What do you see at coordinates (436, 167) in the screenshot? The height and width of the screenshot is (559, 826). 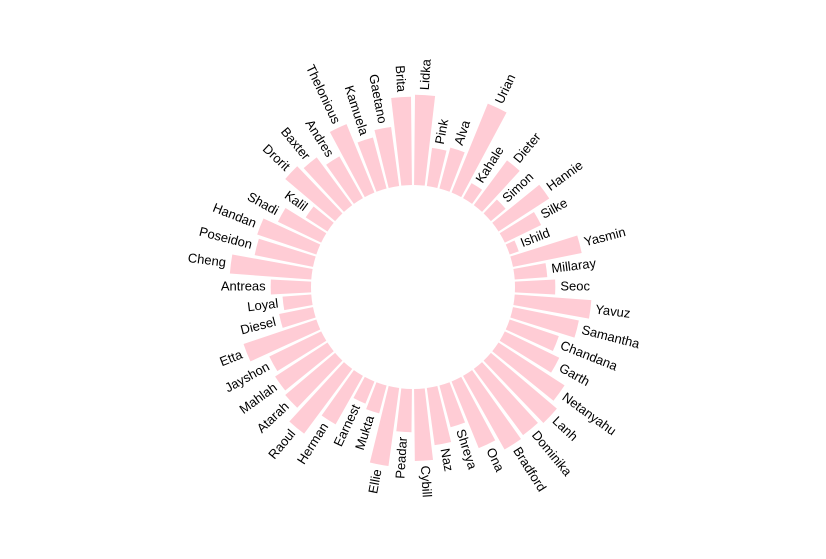 I see `bar-pink` at bounding box center [436, 167].